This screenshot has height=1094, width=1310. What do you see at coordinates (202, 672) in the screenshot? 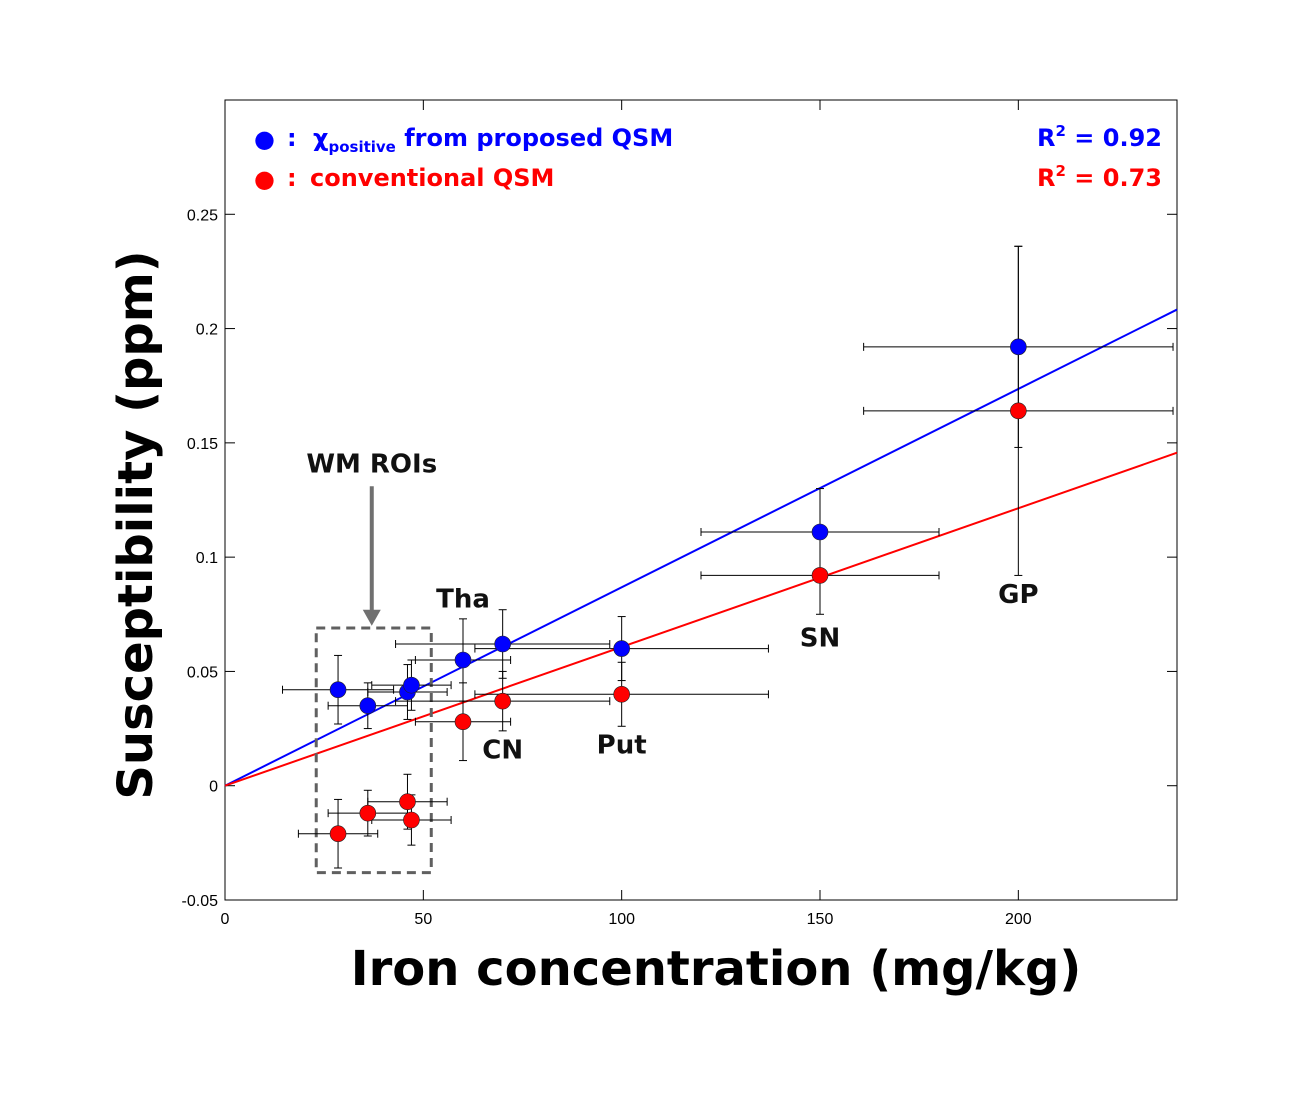
I see `y-tick-label: 0.05` at bounding box center [202, 672].